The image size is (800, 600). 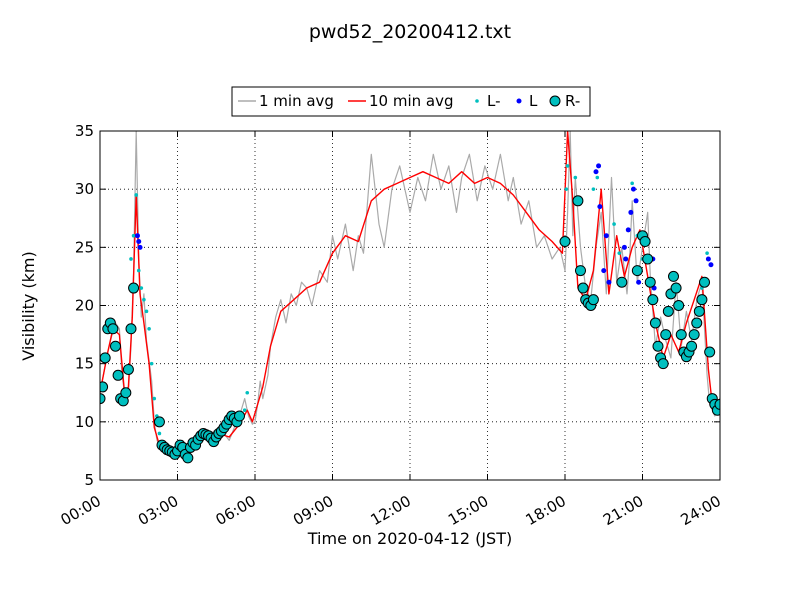 I want to click on x-tick-label: 15:00, so click(x=468, y=510).